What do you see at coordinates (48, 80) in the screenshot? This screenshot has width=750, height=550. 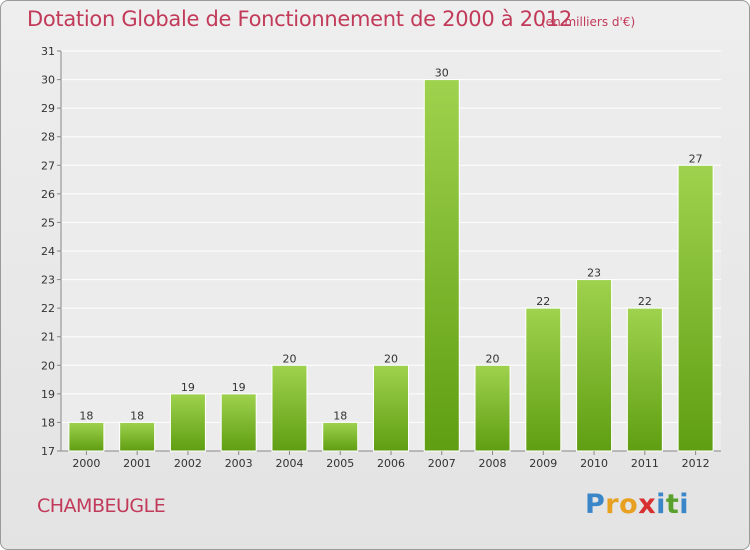 I see `y-tick-label: 30` at bounding box center [48, 80].